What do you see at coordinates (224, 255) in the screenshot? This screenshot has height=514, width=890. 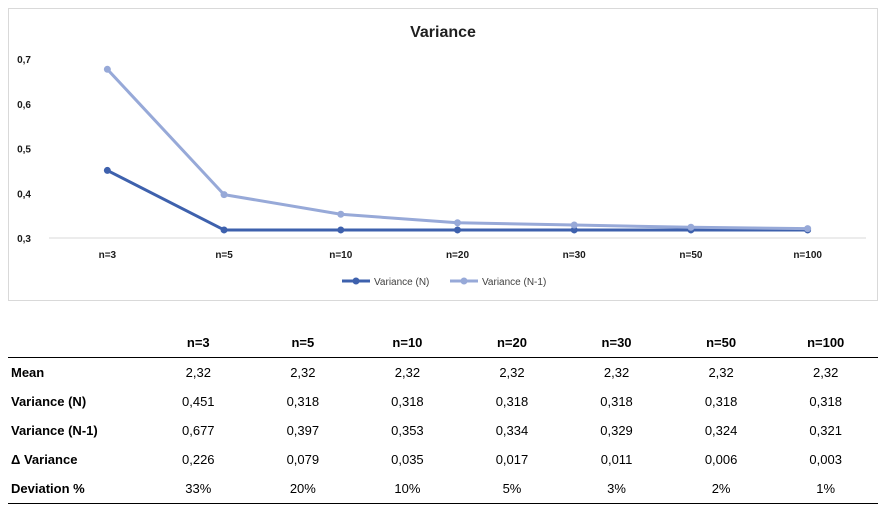 I see `x-tick-label: n=5` at bounding box center [224, 255].